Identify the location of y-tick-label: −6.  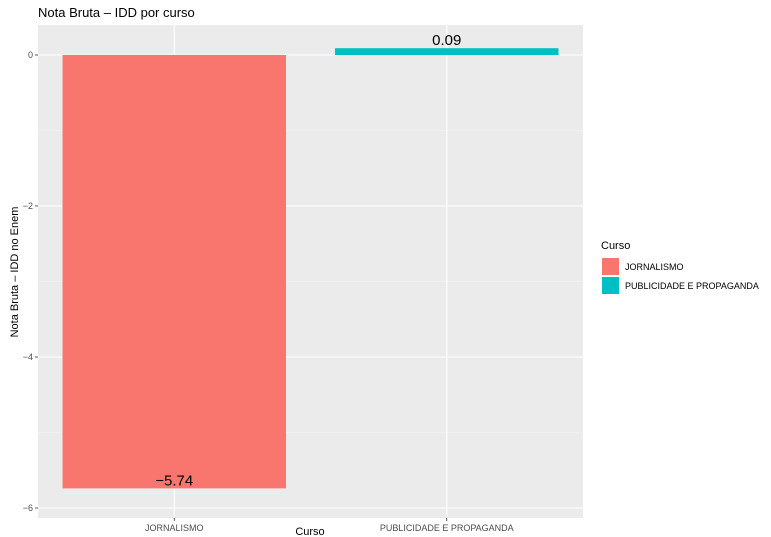
(28, 508).